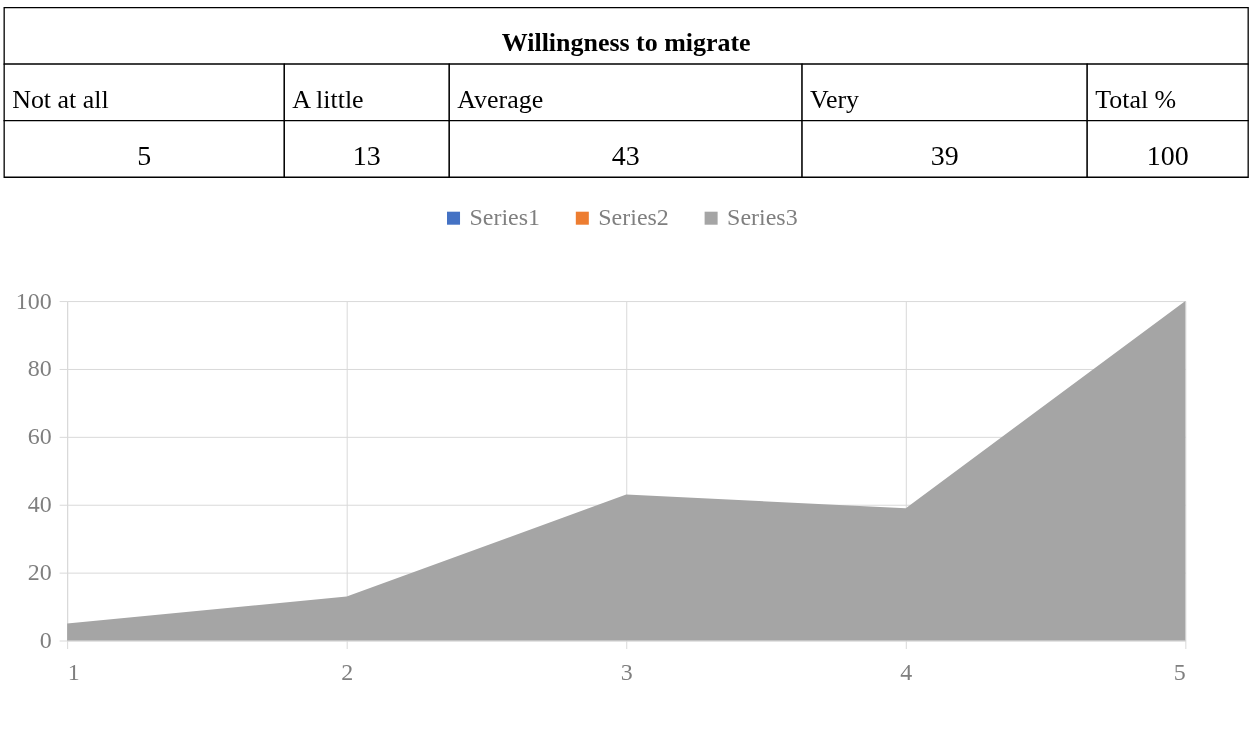 Image resolution: width=1252 pixels, height=753 pixels. What do you see at coordinates (835, 99) in the screenshot?
I see `category-label: Very` at bounding box center [835, 99].